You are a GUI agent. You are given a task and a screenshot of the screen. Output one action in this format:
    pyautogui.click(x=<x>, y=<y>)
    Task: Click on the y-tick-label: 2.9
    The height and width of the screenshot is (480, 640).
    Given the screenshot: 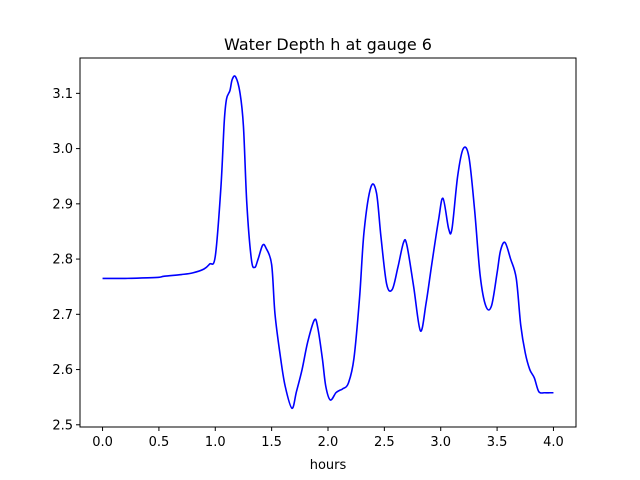 What is the action you would take?
    pyautogui.click(x=62, y=204)
    